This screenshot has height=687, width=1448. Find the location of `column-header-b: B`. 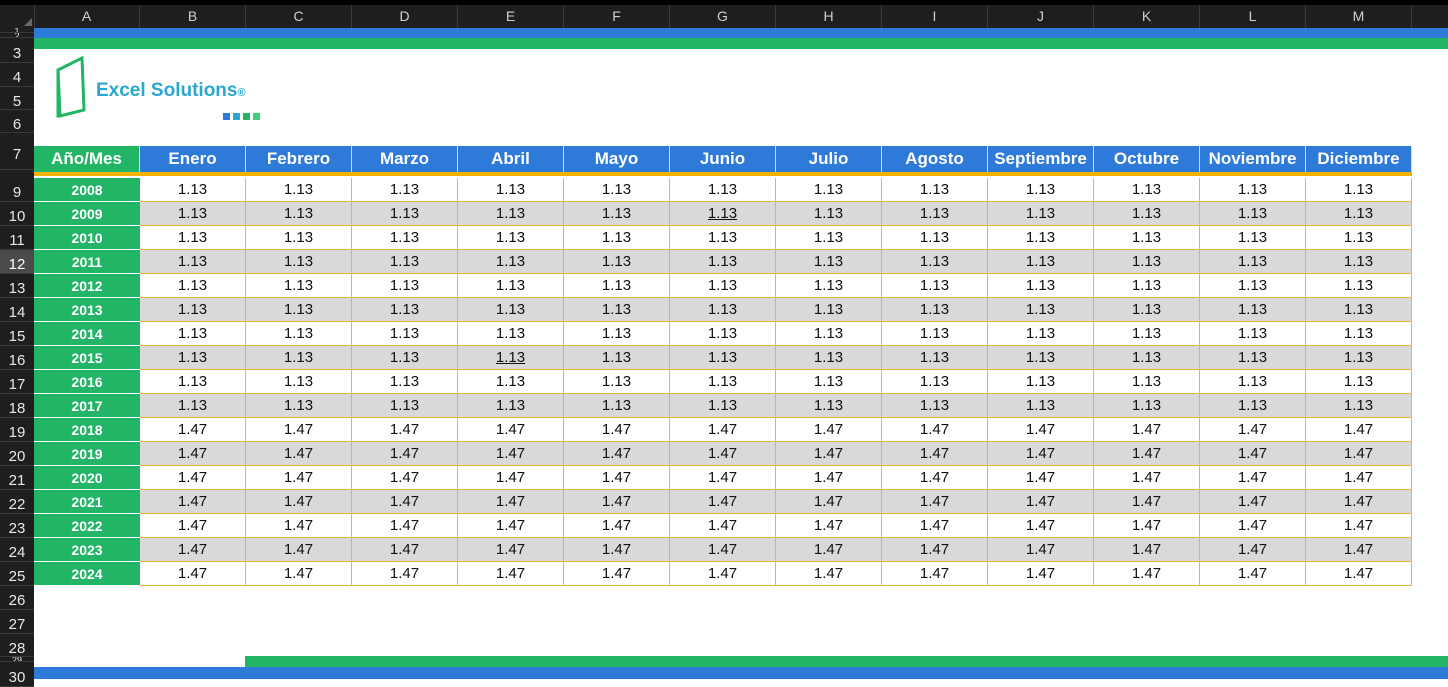

column-header-b: B is located at coordinates (193, 16).